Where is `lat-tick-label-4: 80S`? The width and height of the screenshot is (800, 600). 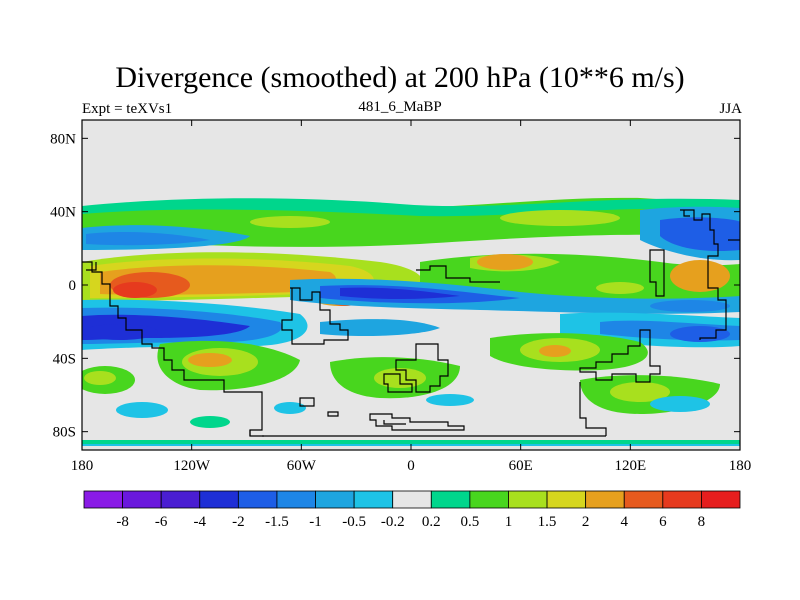 lat-tick-label-4: 80S is located at coordinates (64, 433).